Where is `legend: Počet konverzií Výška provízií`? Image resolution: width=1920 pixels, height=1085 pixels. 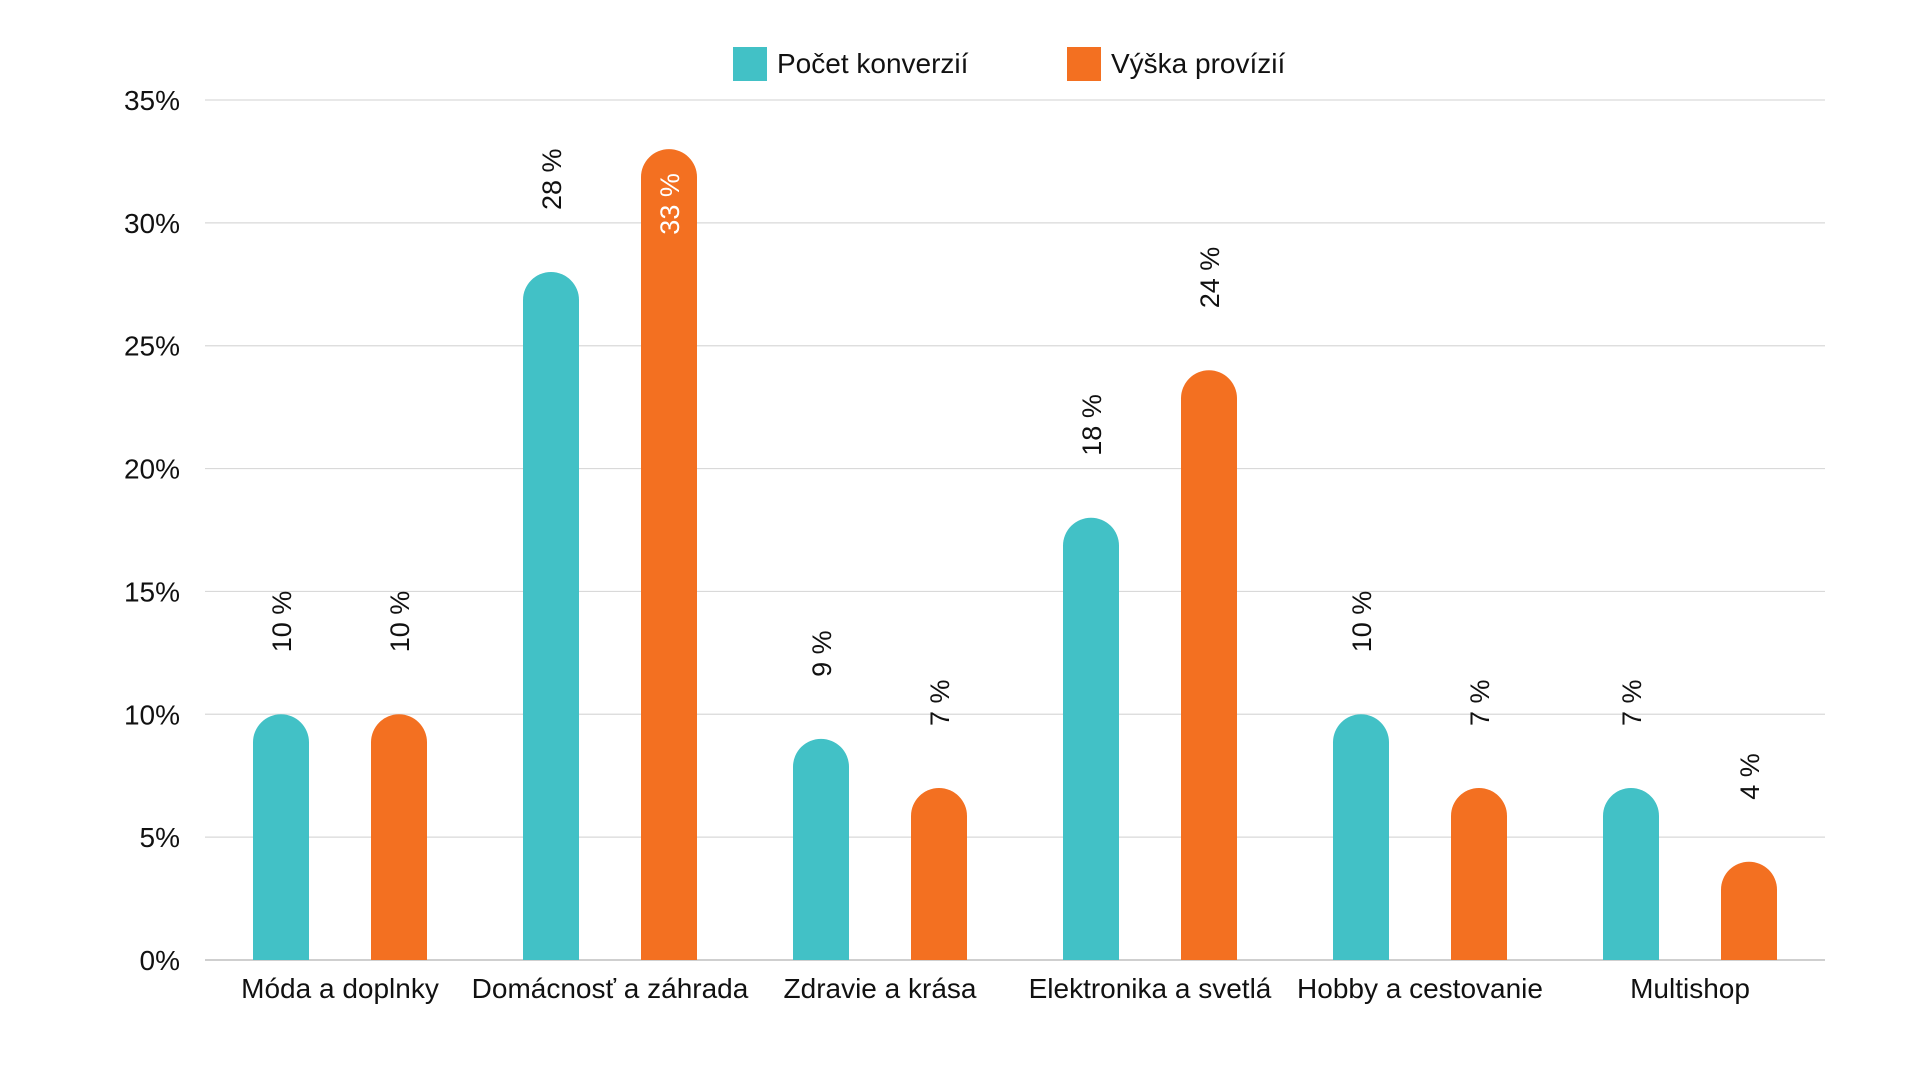
legend: Počet konverzií Výška provízií is located at coordinates (1009, 64).